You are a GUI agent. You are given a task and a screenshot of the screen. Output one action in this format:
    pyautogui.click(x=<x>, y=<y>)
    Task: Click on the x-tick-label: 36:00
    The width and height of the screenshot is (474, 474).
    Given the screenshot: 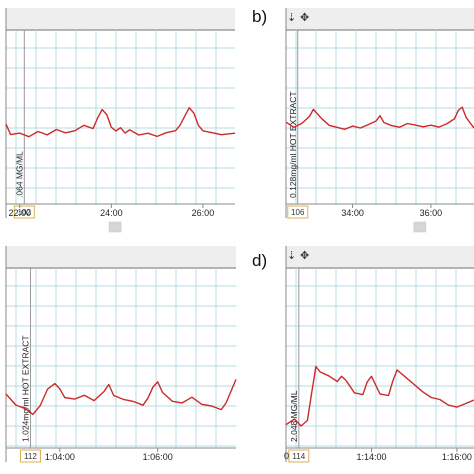 What is the action you would take?
    pyautogui.click(x=431, y=213)
    